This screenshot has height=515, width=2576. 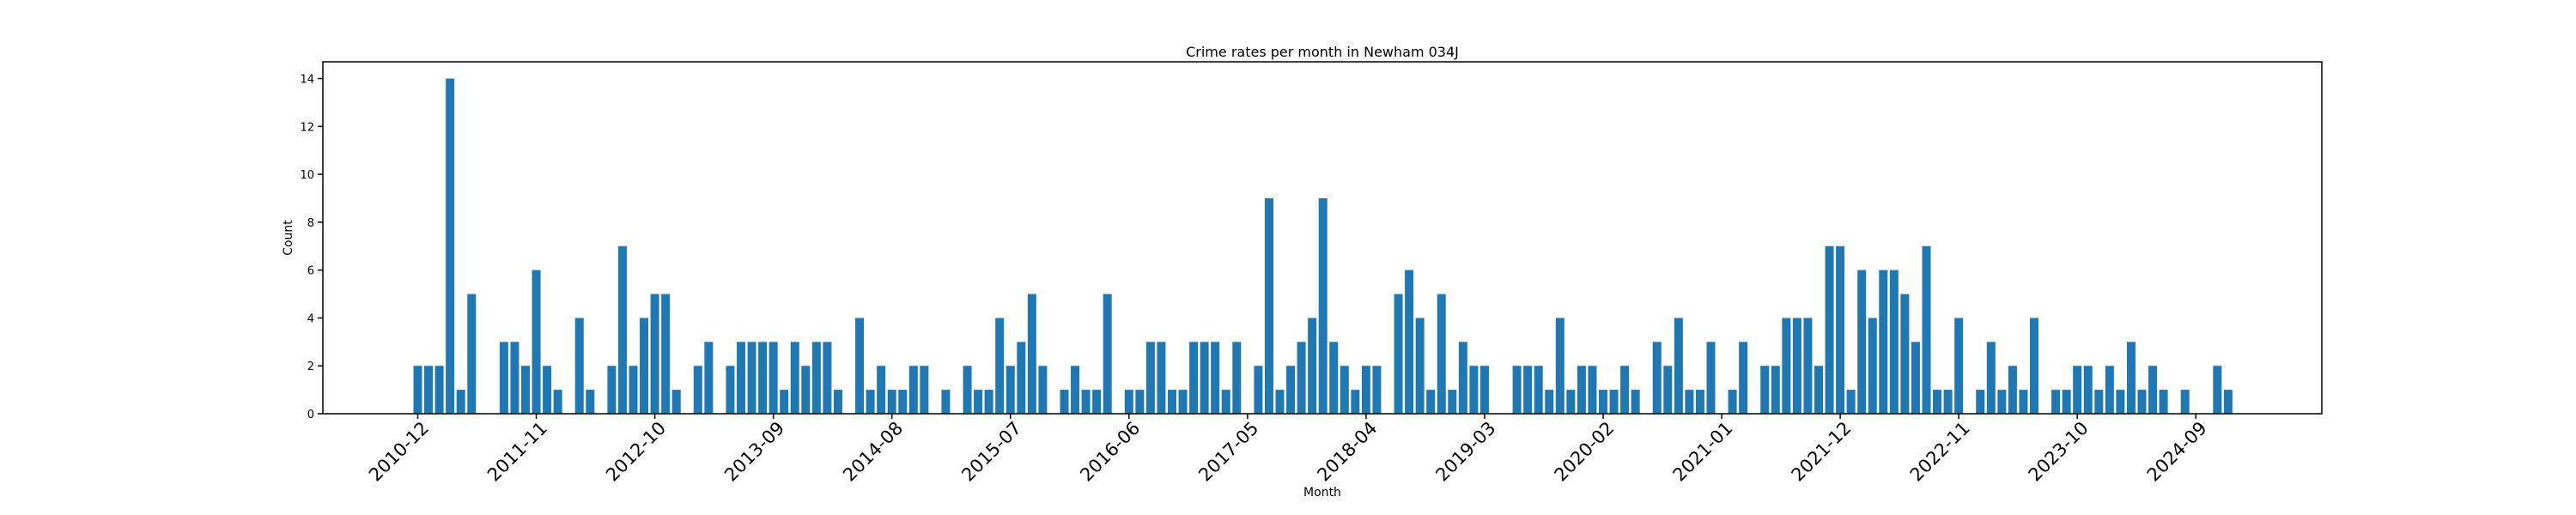 I want to click on x-tick-label: 2020-02, so click(x=1585, y=452).